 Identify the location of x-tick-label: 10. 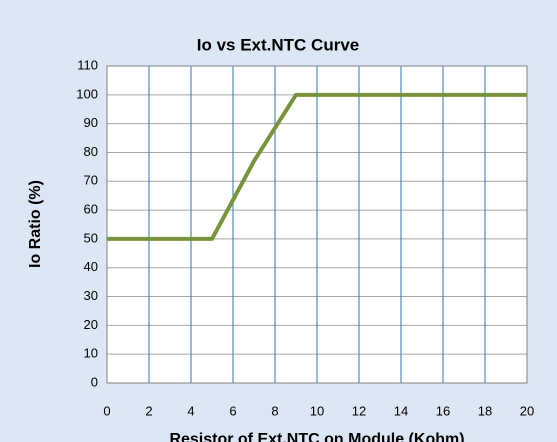
(317, 410).